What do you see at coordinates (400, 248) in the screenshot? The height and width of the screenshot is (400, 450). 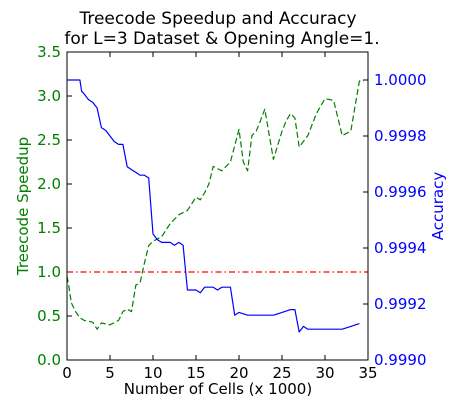 I see `y-right-tick-label: 0.9994` at bounding box center [400, 248].